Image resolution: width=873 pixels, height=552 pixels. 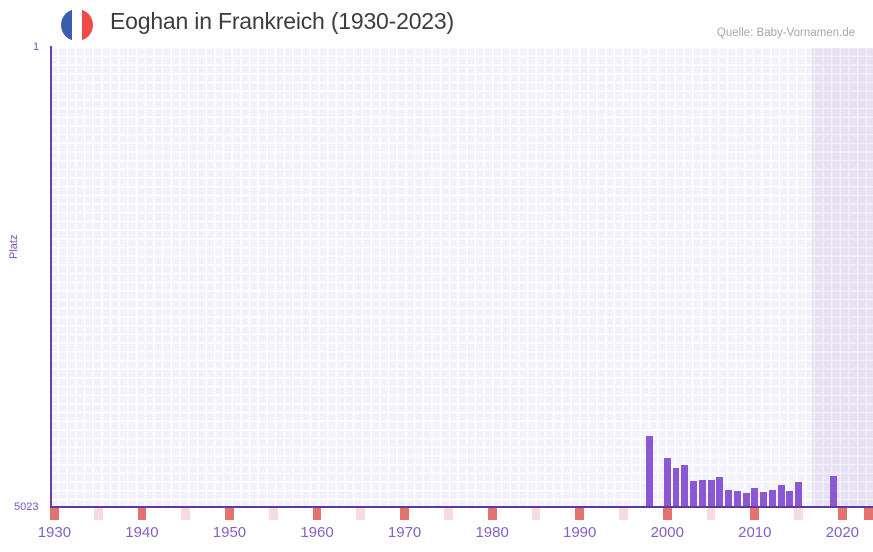 I want to click on source-attribution: Quelle: Baby-Vornamen.de, so click(x=785, y=33).